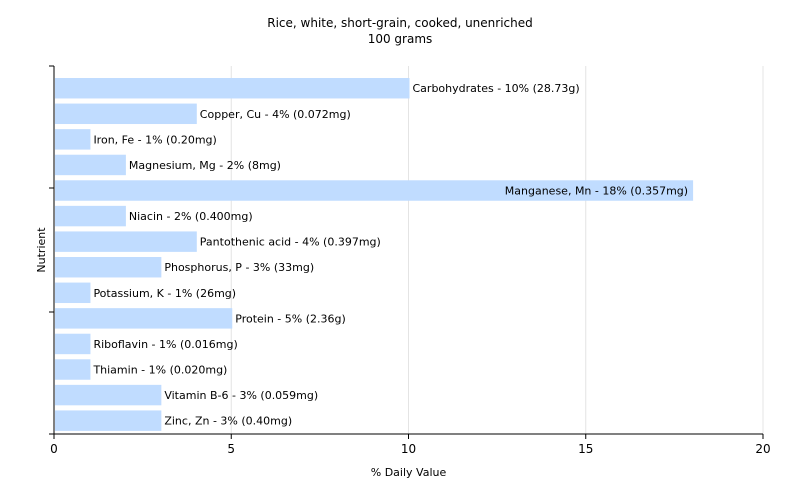 The image size is (800, 500). I want to click on x-axis-ticks: 0 5 10 15 20, so click(410, 445).